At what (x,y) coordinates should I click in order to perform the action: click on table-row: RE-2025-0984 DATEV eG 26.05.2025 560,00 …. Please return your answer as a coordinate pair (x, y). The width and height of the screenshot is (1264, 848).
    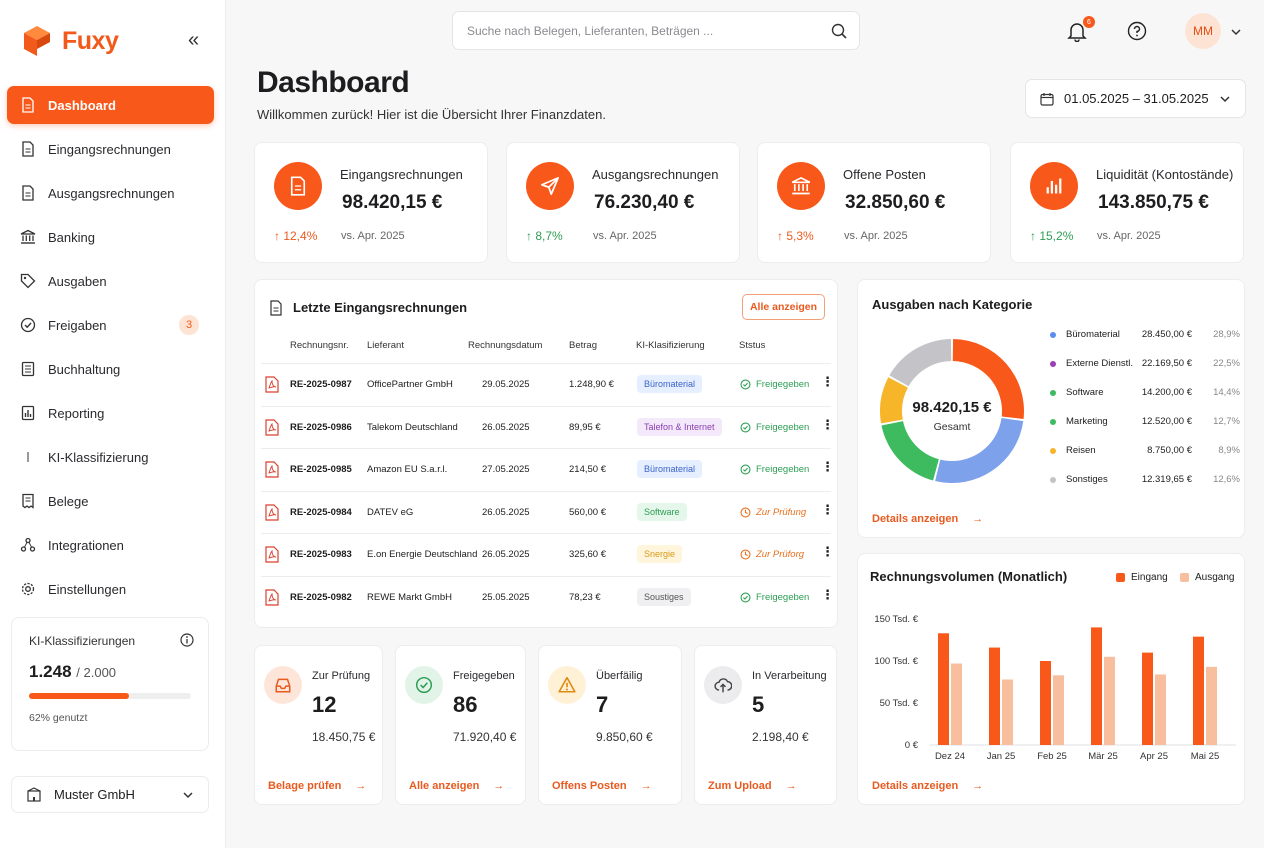
    Looking at the image, I should click on (547, 512).